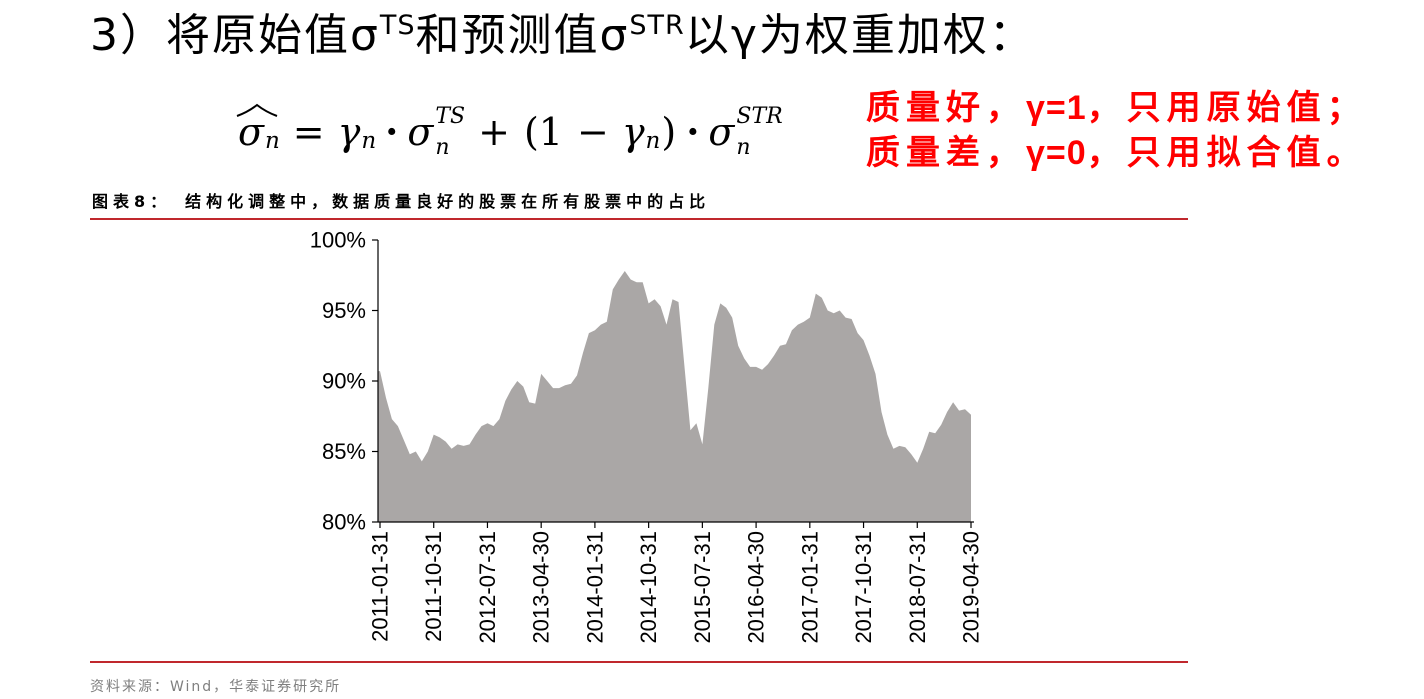  I want to click on formula-superscript-str: STR, so click(759, 116).